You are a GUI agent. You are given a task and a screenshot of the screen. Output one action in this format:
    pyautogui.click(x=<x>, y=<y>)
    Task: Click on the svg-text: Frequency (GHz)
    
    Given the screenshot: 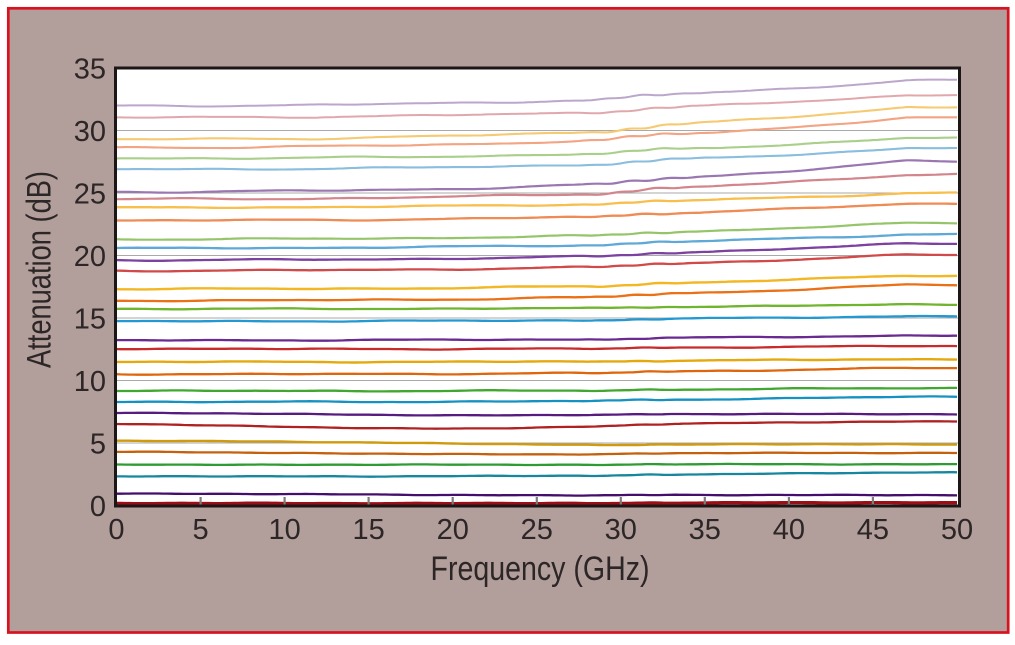 What is the action you would take?
    pyautogui.click(x=540, y=569)
    